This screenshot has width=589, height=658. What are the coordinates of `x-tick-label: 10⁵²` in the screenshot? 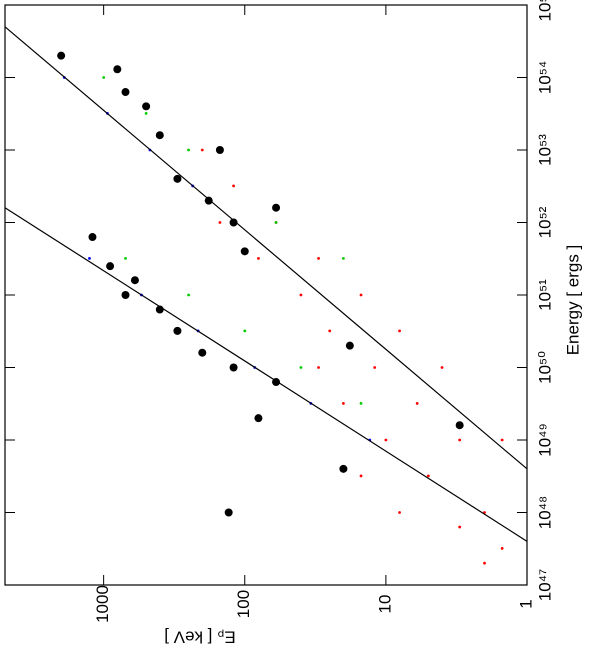 It's located at (544, 222).